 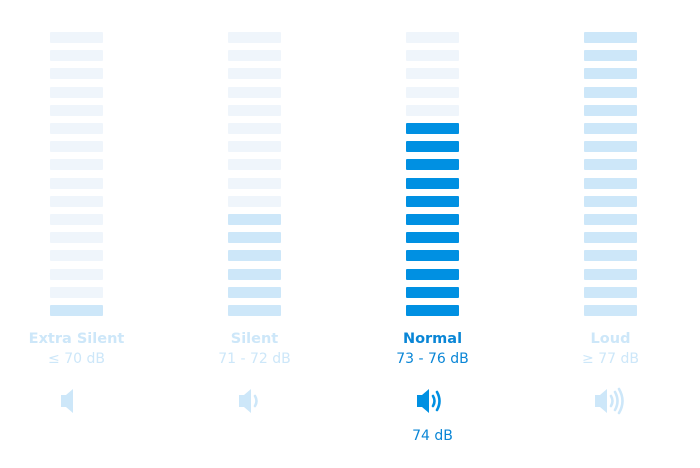 What do you see at coordinates (610, 359) in the screenshot?
I see `level-range: ≥ 77 dB` at bounding box center [610, 359].